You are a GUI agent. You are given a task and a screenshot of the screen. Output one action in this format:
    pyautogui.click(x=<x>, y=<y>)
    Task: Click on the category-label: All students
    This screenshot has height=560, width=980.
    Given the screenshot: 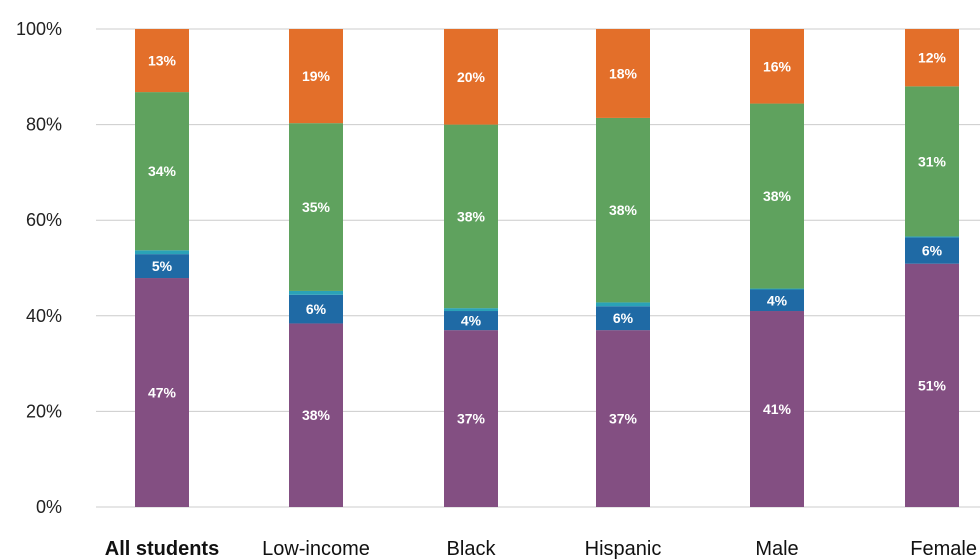 What is the action you would take?
    pyautogui.click(x=162, y=549)
    